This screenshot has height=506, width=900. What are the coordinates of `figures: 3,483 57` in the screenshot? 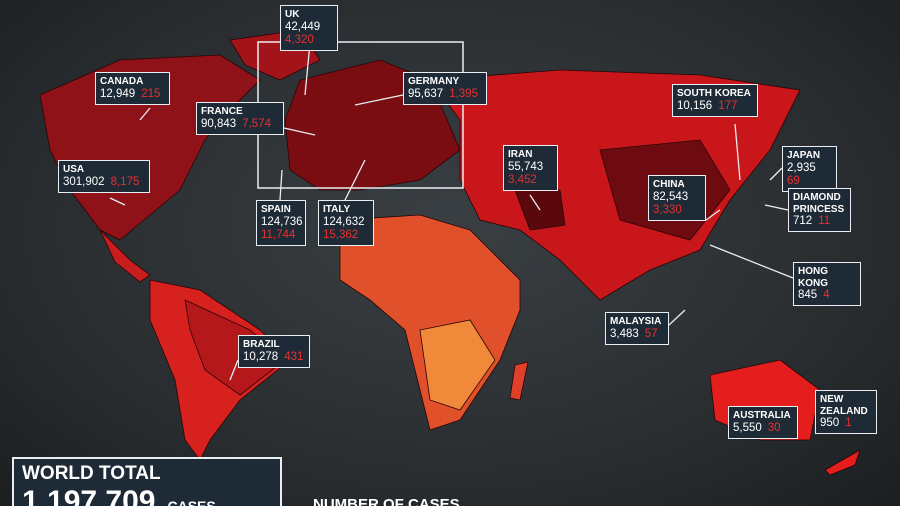 It's located at (637, 334).